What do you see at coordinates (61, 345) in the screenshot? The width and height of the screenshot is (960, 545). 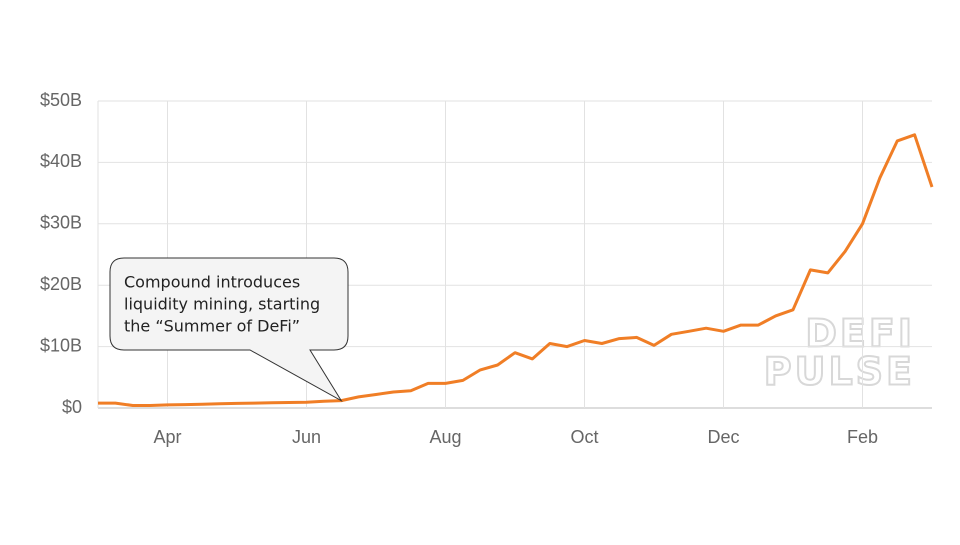 I see `y-tick-label: $10B` at bounding box center [61, 345].